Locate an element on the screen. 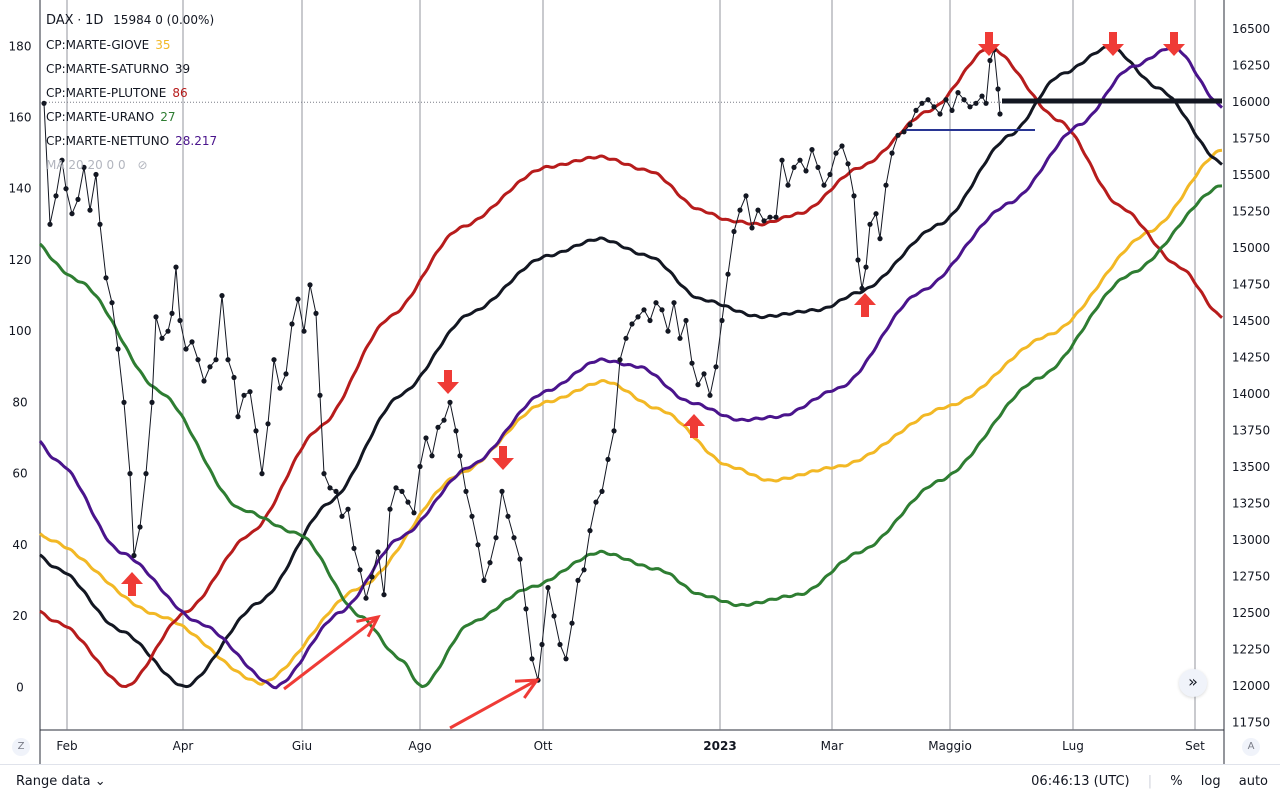  right-axis-label: 16250 is located at coordinates (1251, 66).